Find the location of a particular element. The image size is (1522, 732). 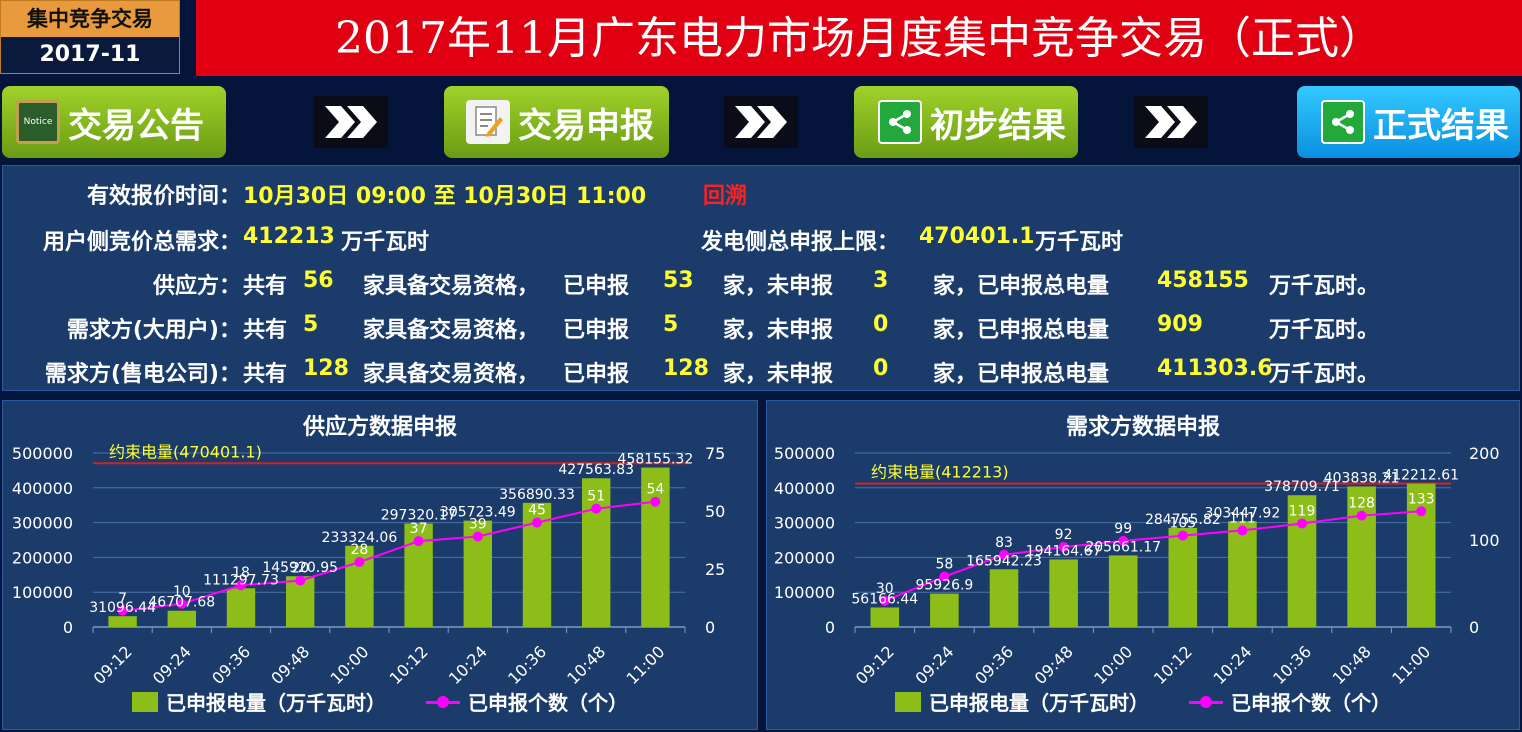

step-preliminary-result-button: 初步结果 is located at coordinates (966, 122).